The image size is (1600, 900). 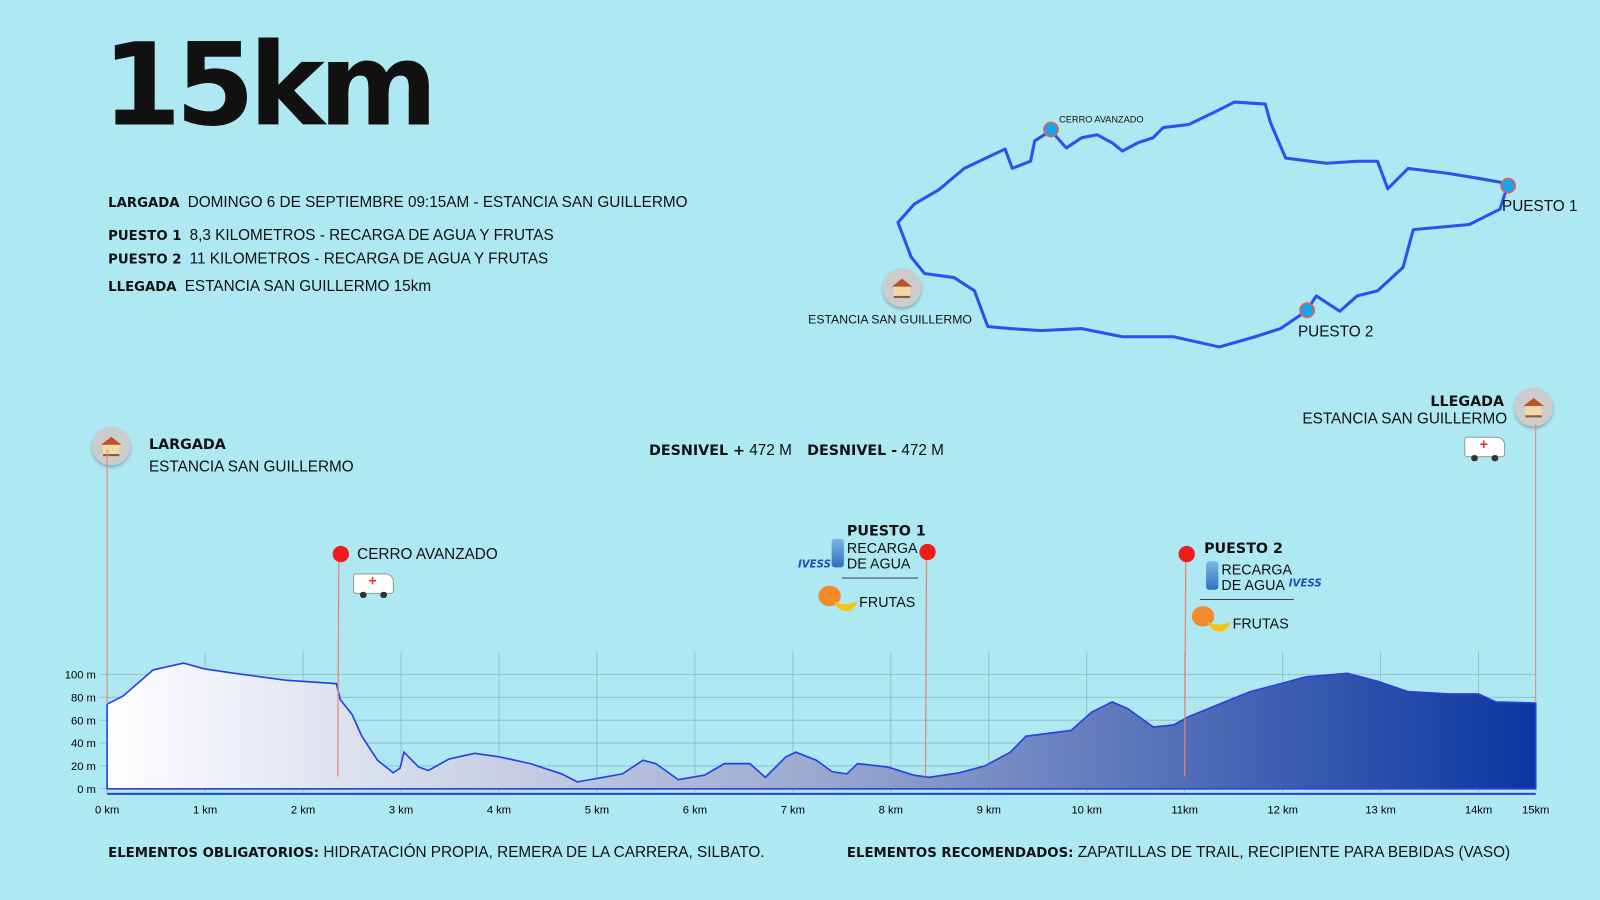 What do you see at coordinates (887, 602) in the screenshot?
I see `puesto1-fruit: FRUTAS` at bounding box center [887, 602].